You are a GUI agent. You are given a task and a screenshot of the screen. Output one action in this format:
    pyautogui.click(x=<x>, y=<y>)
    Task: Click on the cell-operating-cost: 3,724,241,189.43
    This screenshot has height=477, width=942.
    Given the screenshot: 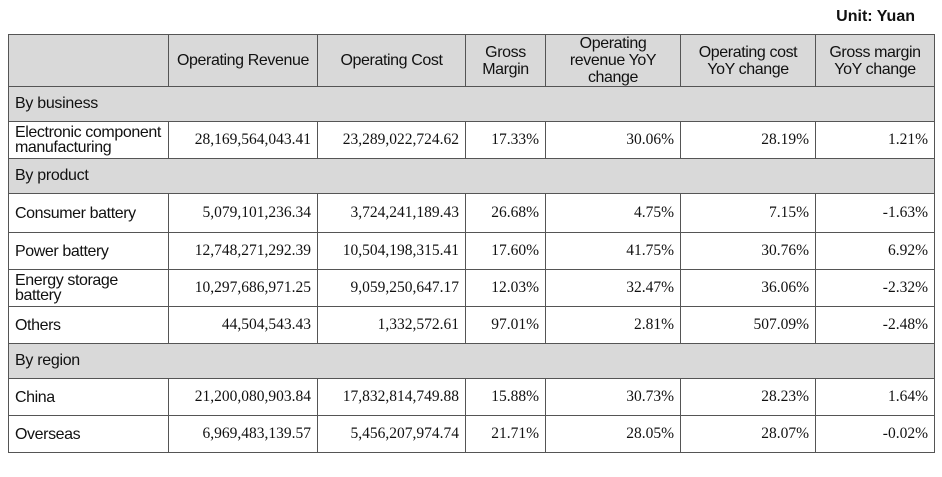 What is the action you would take?
    pyautogui.click(x=391, y=213)
    